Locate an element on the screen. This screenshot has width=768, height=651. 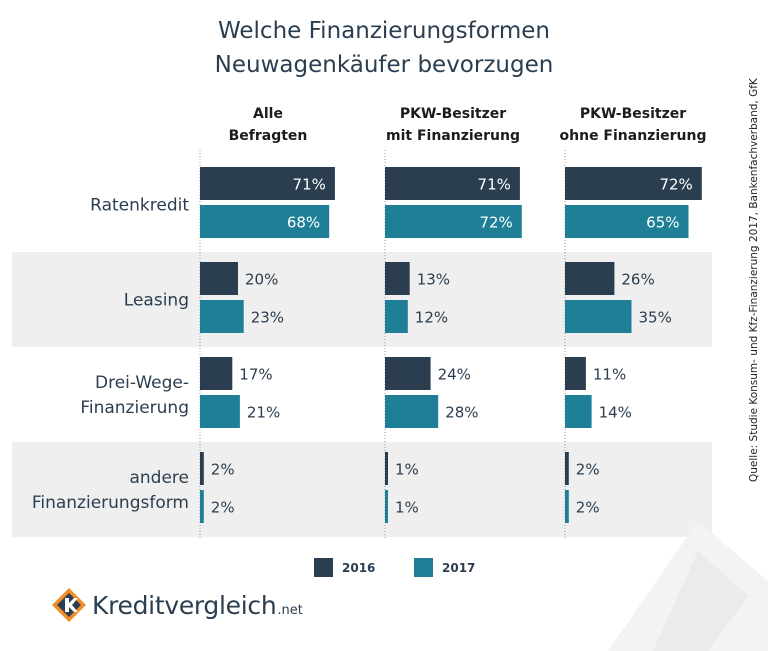
data-label: 14% is located at coordinates (615, 413).